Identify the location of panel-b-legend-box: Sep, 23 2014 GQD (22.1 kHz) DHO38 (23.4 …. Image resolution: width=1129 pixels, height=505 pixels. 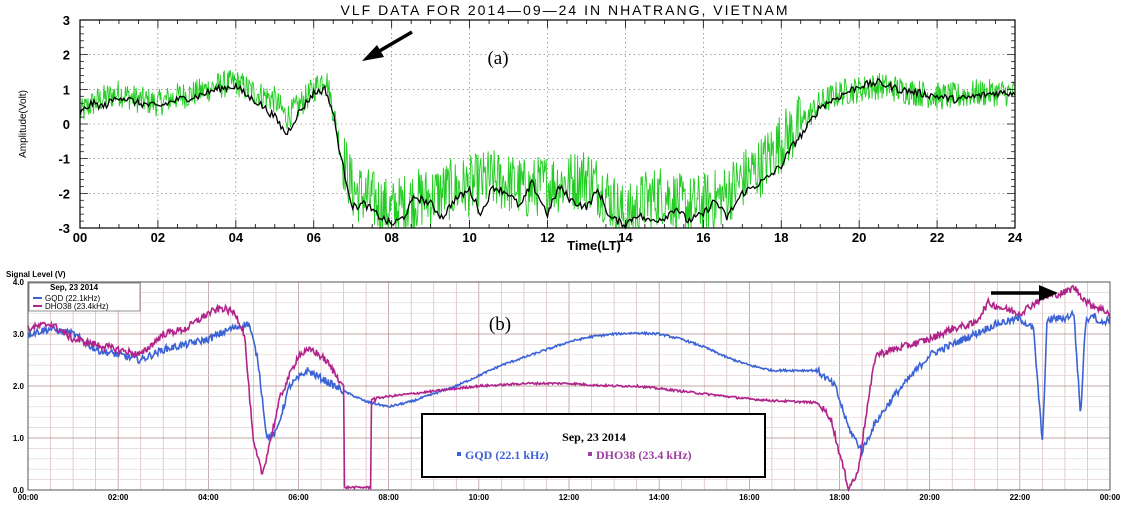
(593, 445).